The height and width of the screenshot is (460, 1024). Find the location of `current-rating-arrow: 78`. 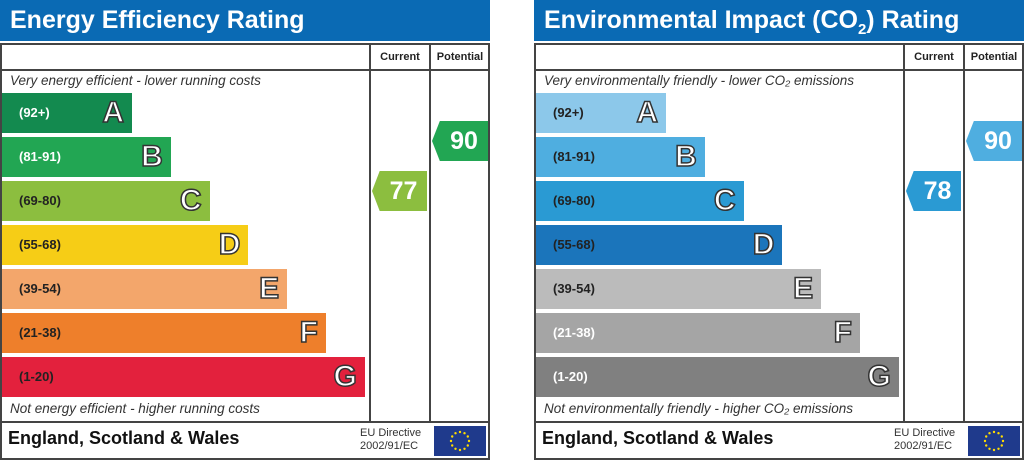

current-rating-arrow: 78 is located at coordinates (933, 191).